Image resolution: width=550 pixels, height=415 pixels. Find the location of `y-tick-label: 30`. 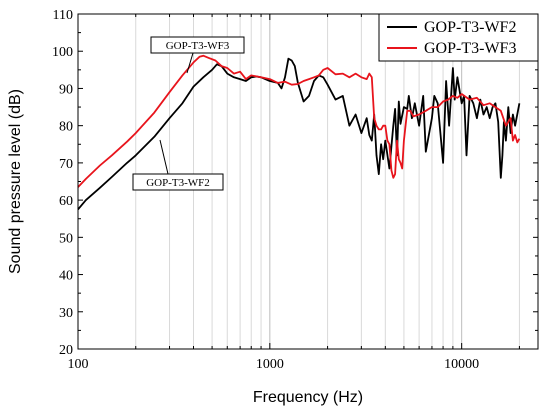

y-tick-label: 30 is located at coordinates (66, 313).